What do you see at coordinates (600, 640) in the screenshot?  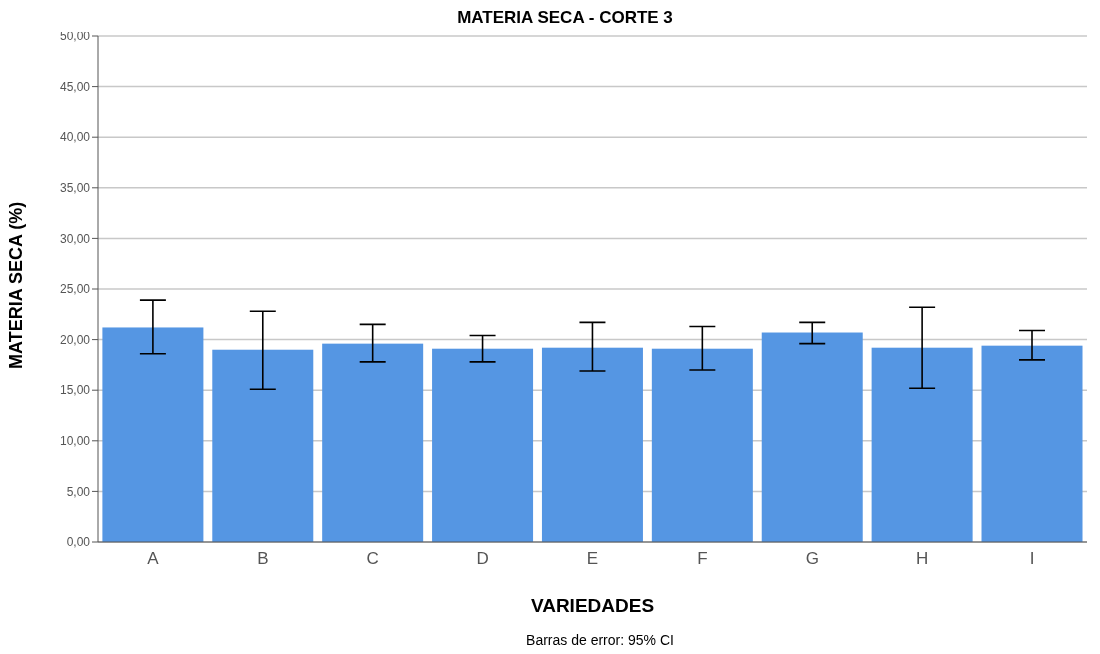 I see `text: Barras de error: 95% CI` at bounding box center [600, 640].